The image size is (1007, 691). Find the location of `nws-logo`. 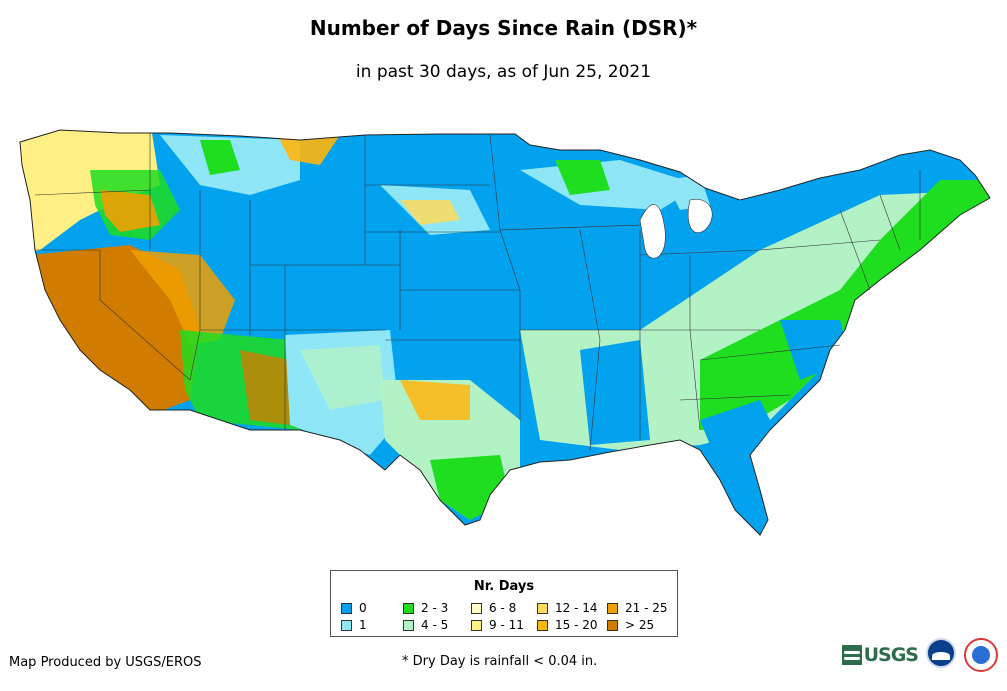

nws-logo is located at coordinates (981, 655).